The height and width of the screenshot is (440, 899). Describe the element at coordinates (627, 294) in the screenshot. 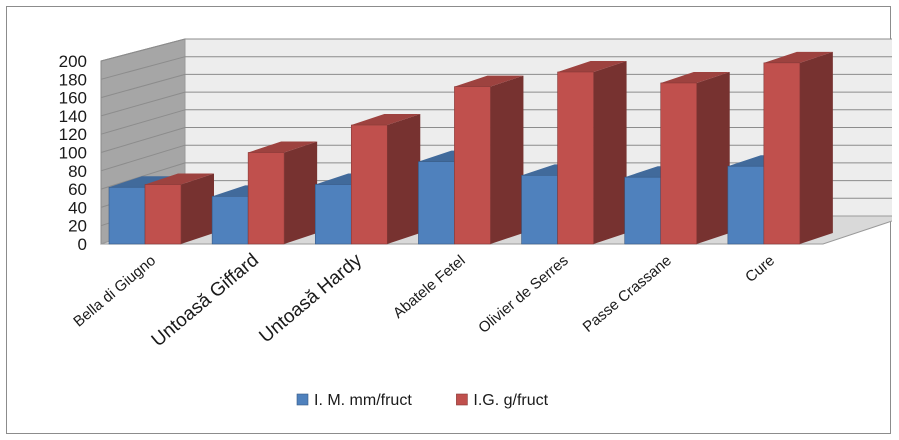

I see `x-category-label: Passe Crassane` at that location.